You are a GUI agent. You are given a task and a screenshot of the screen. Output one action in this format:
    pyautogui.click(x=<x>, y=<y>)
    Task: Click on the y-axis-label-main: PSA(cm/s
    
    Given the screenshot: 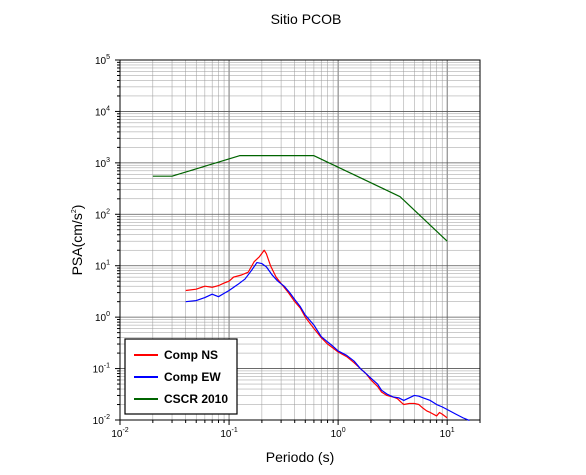 What is the action you would take?
    pyautogui.click(x=77, y=244)
    